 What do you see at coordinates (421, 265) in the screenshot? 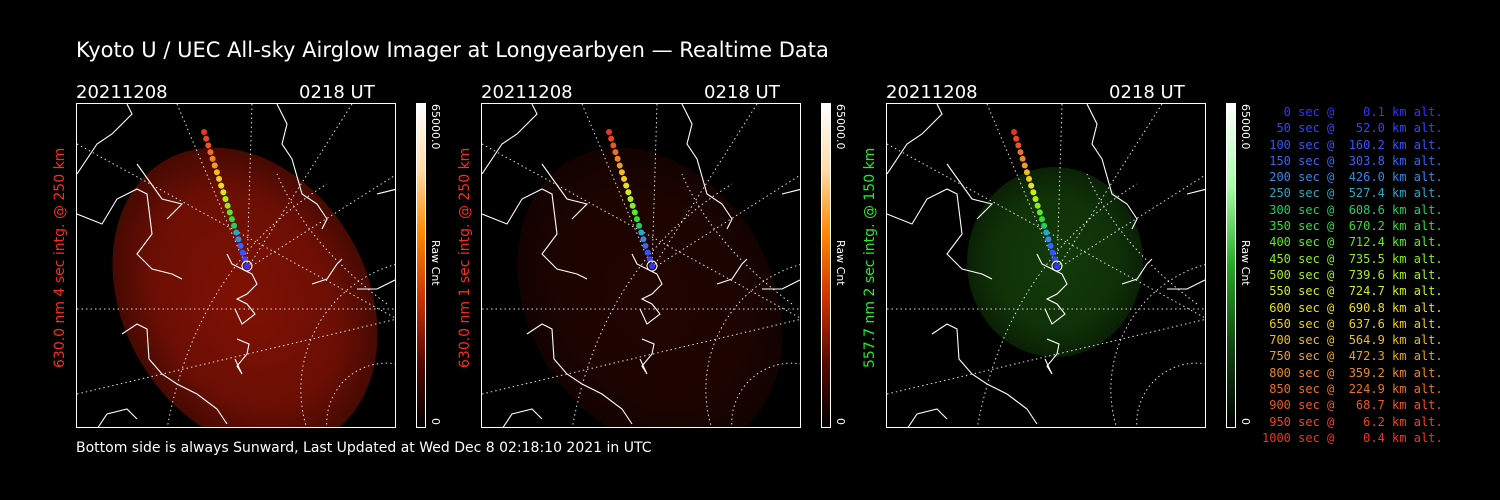
I see `colorbar` at bounding box center [421, 265].